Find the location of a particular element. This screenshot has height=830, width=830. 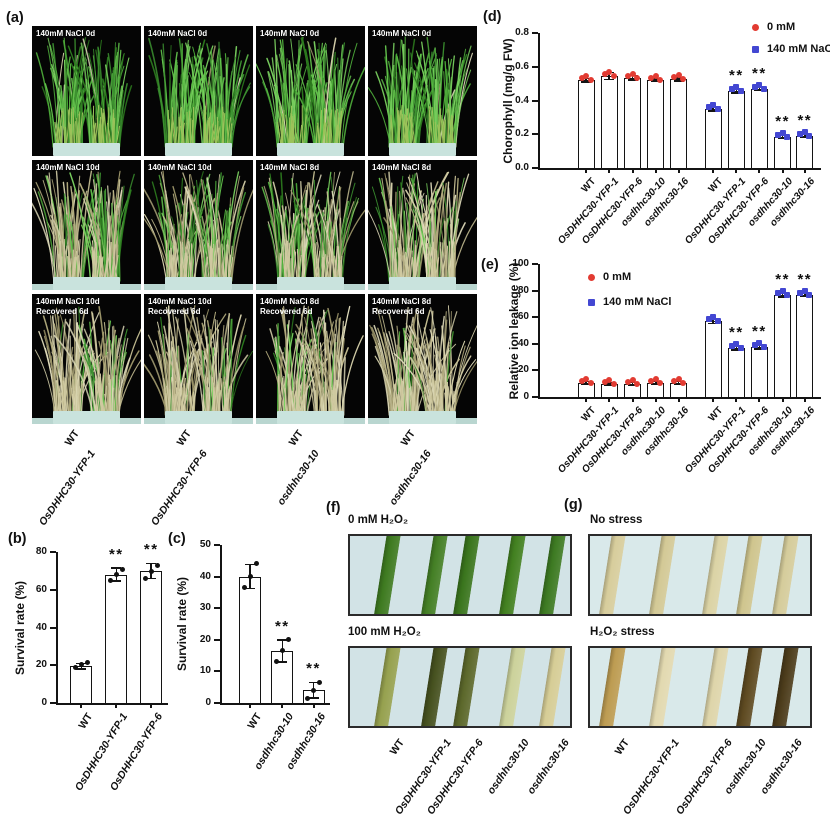

y-tick-label: 0.0 is located at coordinates (522, 167).